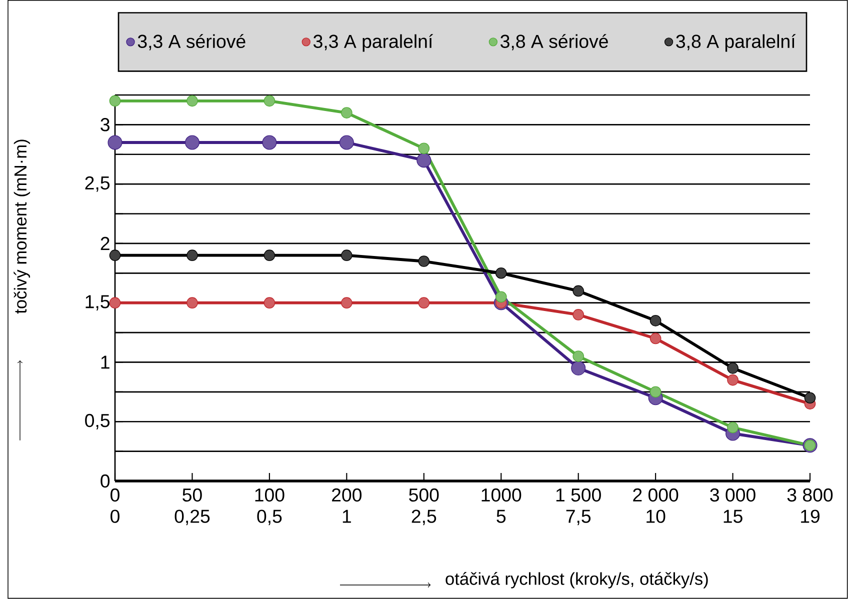 The height and width of the screenshot is (599, 848). Describe the element at coordinates (374, 43) in the screenshot. I see `legend-label: 3,3 A paralelní` at that location.